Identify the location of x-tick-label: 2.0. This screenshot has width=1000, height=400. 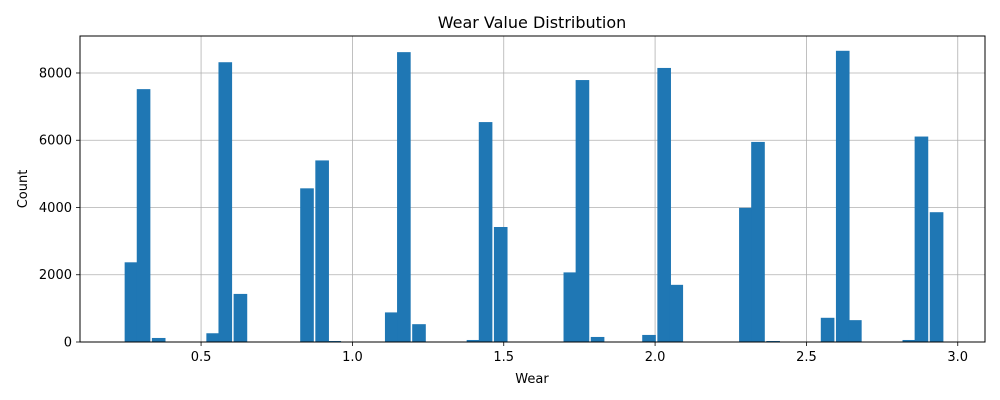
(655, 357).